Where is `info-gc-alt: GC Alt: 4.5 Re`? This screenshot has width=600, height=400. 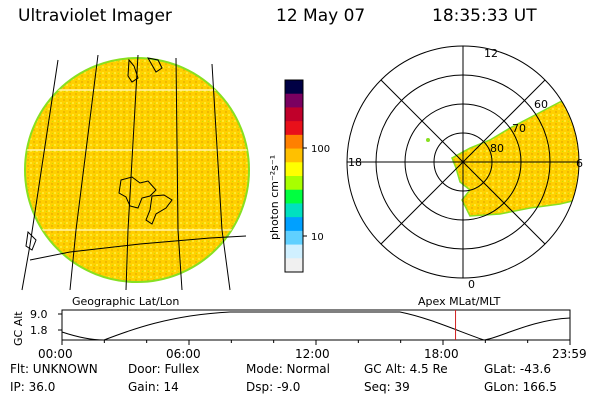
info-gc-alt: GC Alt: 4.5 Re is located at coordinates (406, 369).